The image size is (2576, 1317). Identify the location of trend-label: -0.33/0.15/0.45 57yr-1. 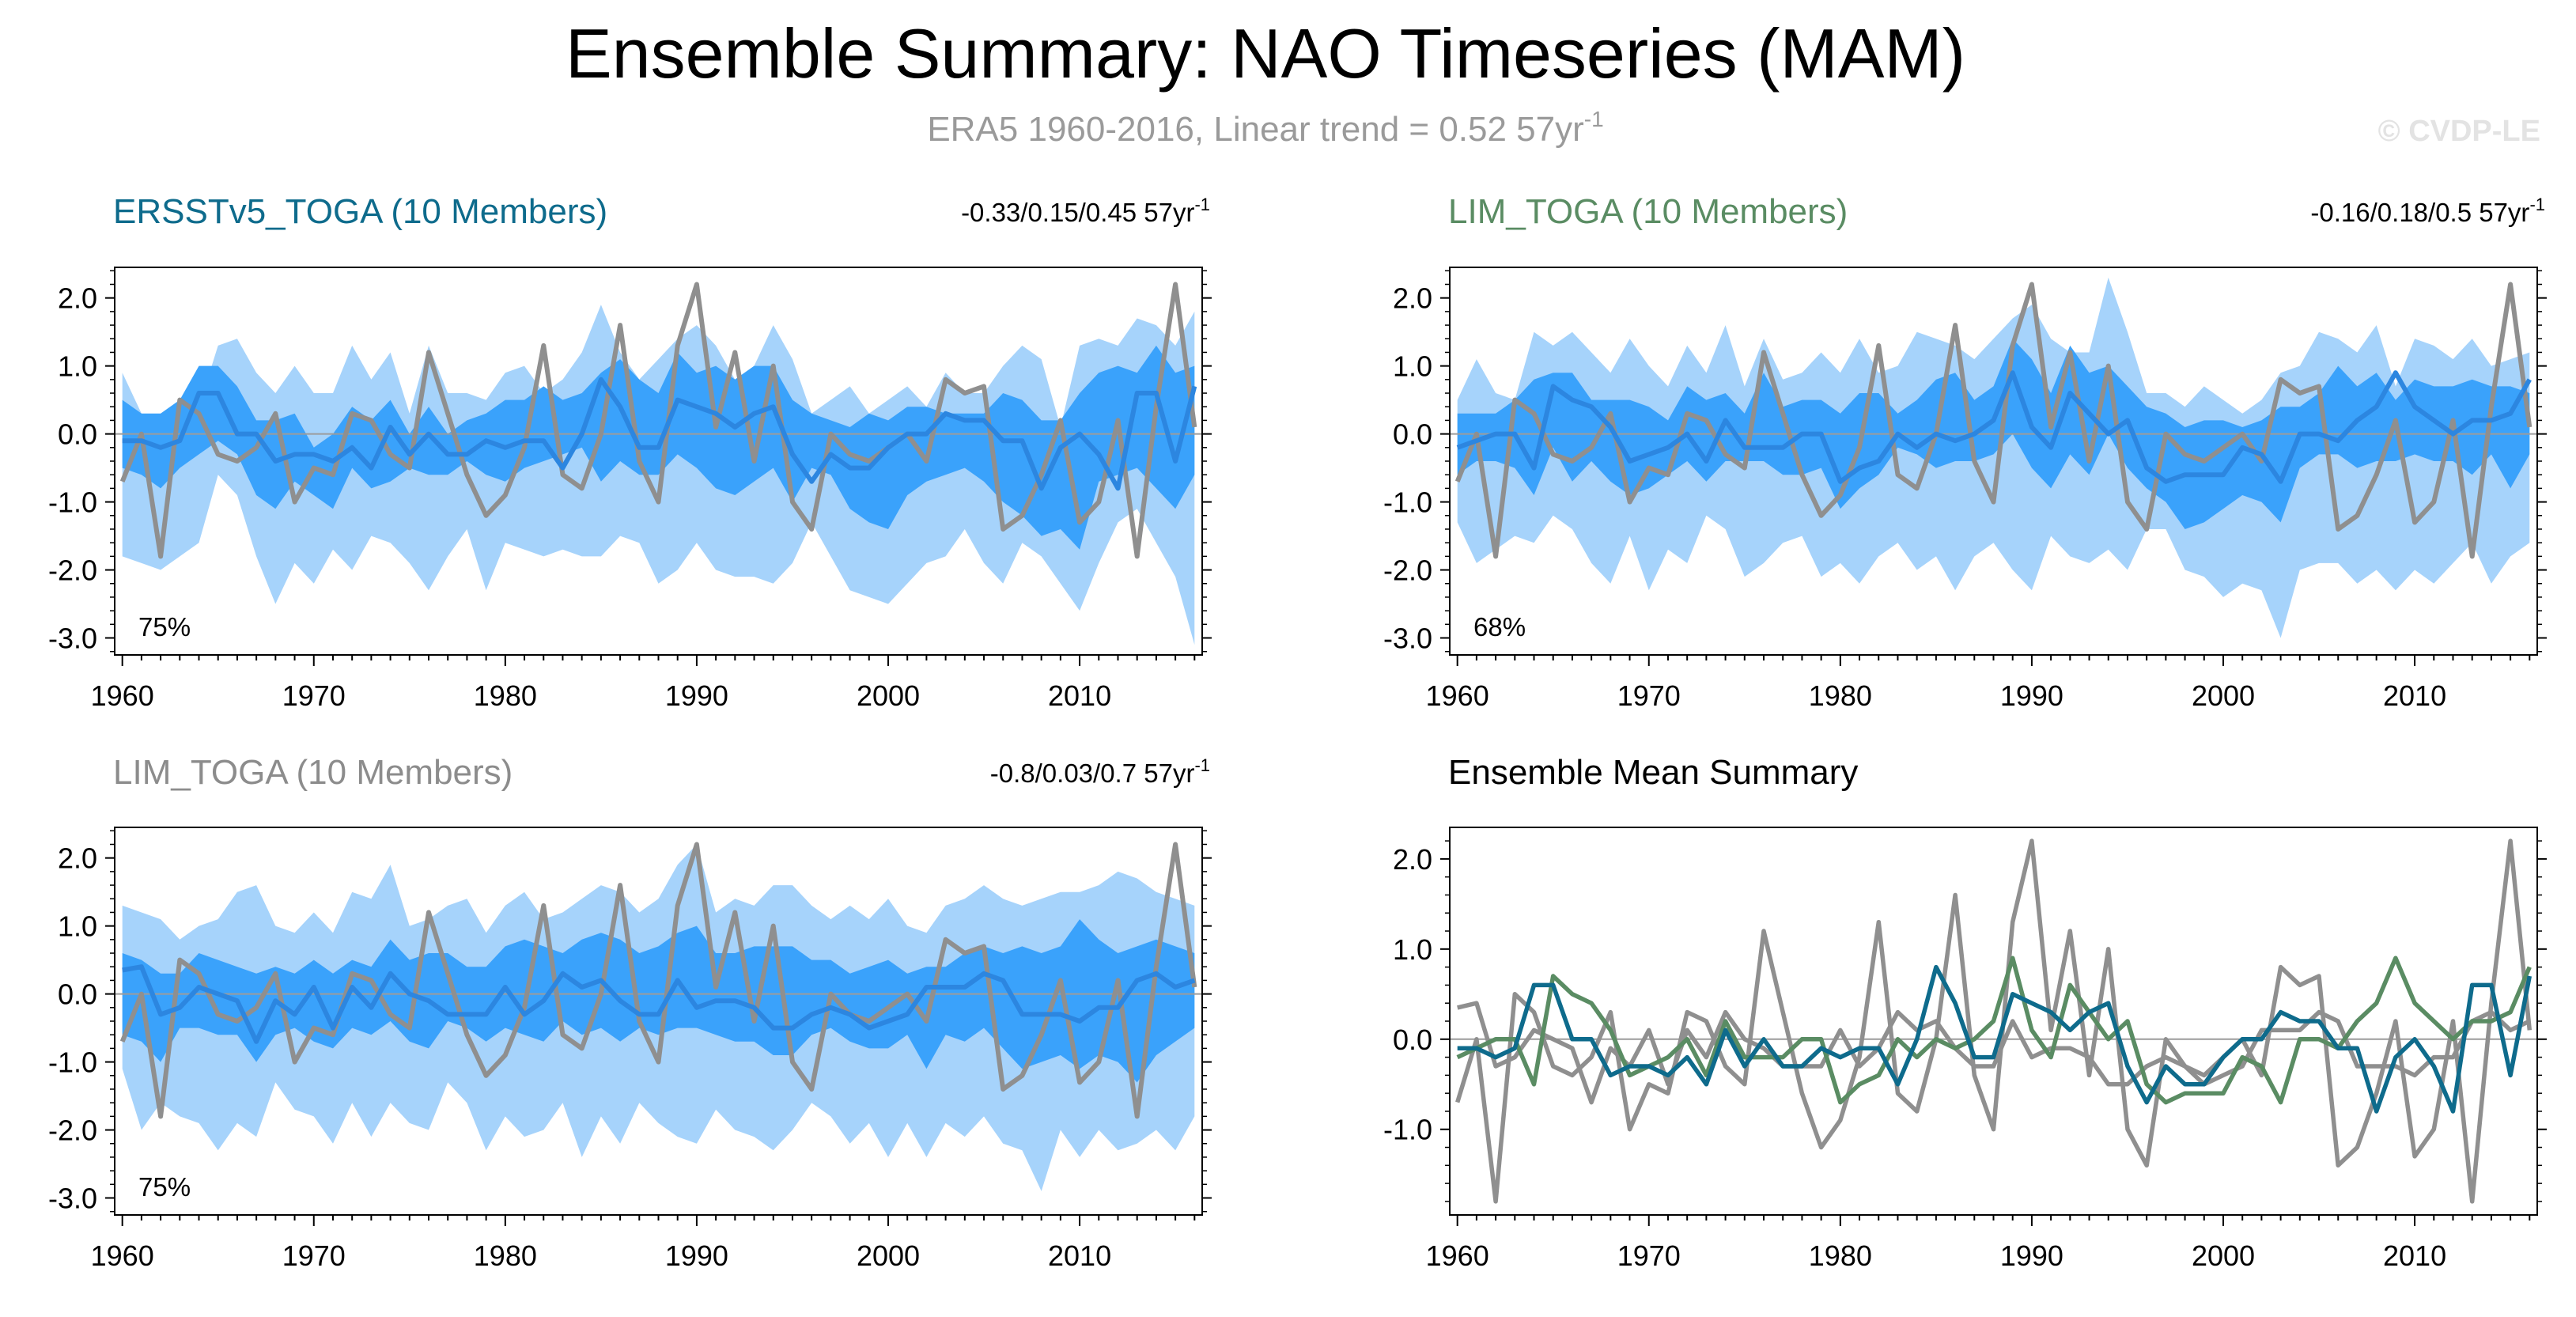
(1085, 211).